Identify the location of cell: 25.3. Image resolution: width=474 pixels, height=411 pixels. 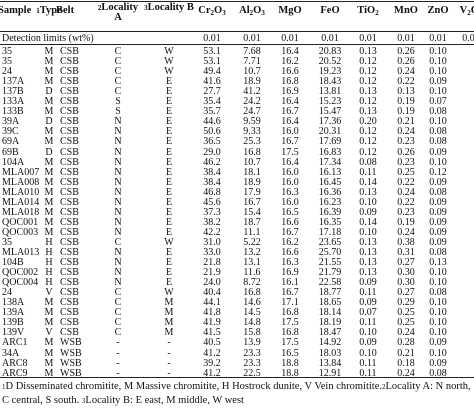
(252, 142).